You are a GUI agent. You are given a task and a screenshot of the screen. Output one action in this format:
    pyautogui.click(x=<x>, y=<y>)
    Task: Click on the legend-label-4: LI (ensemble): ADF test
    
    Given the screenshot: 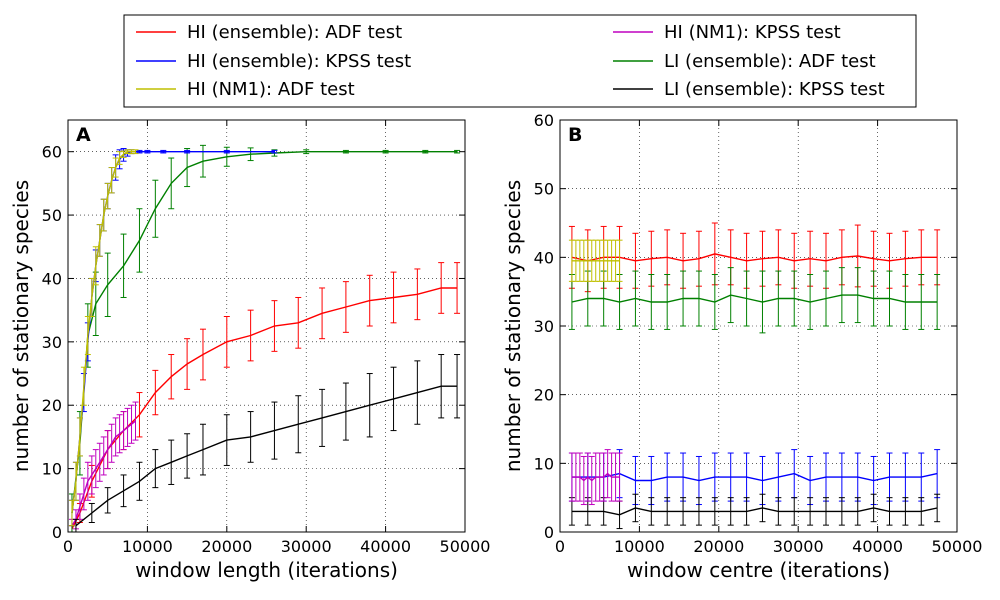 What is the action you would take?
    pyautogui.click(x=770, y=61)
    